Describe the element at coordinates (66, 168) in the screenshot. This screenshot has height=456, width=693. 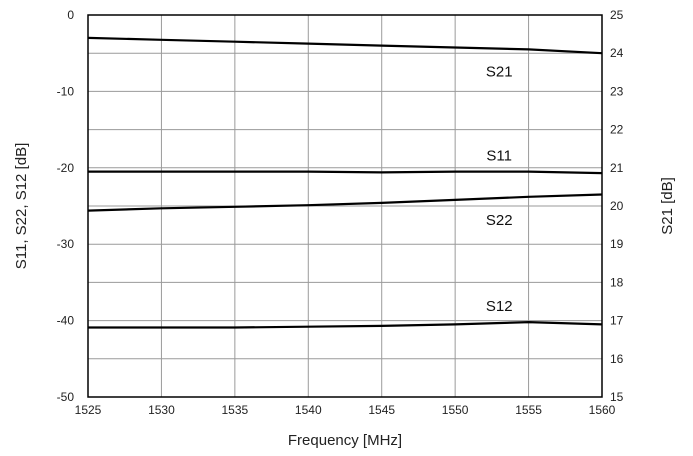
I see `y-left-tick-label: -20` at that location.